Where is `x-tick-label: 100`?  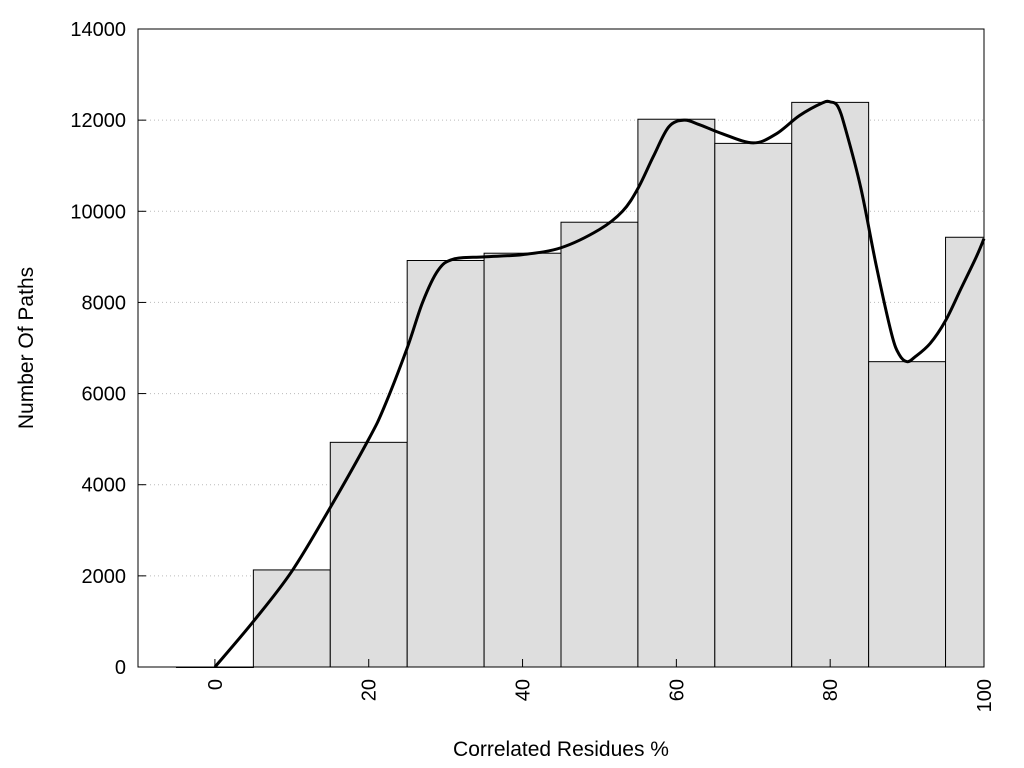 x-tick-label: 100 is located at coordinates (985, 695).